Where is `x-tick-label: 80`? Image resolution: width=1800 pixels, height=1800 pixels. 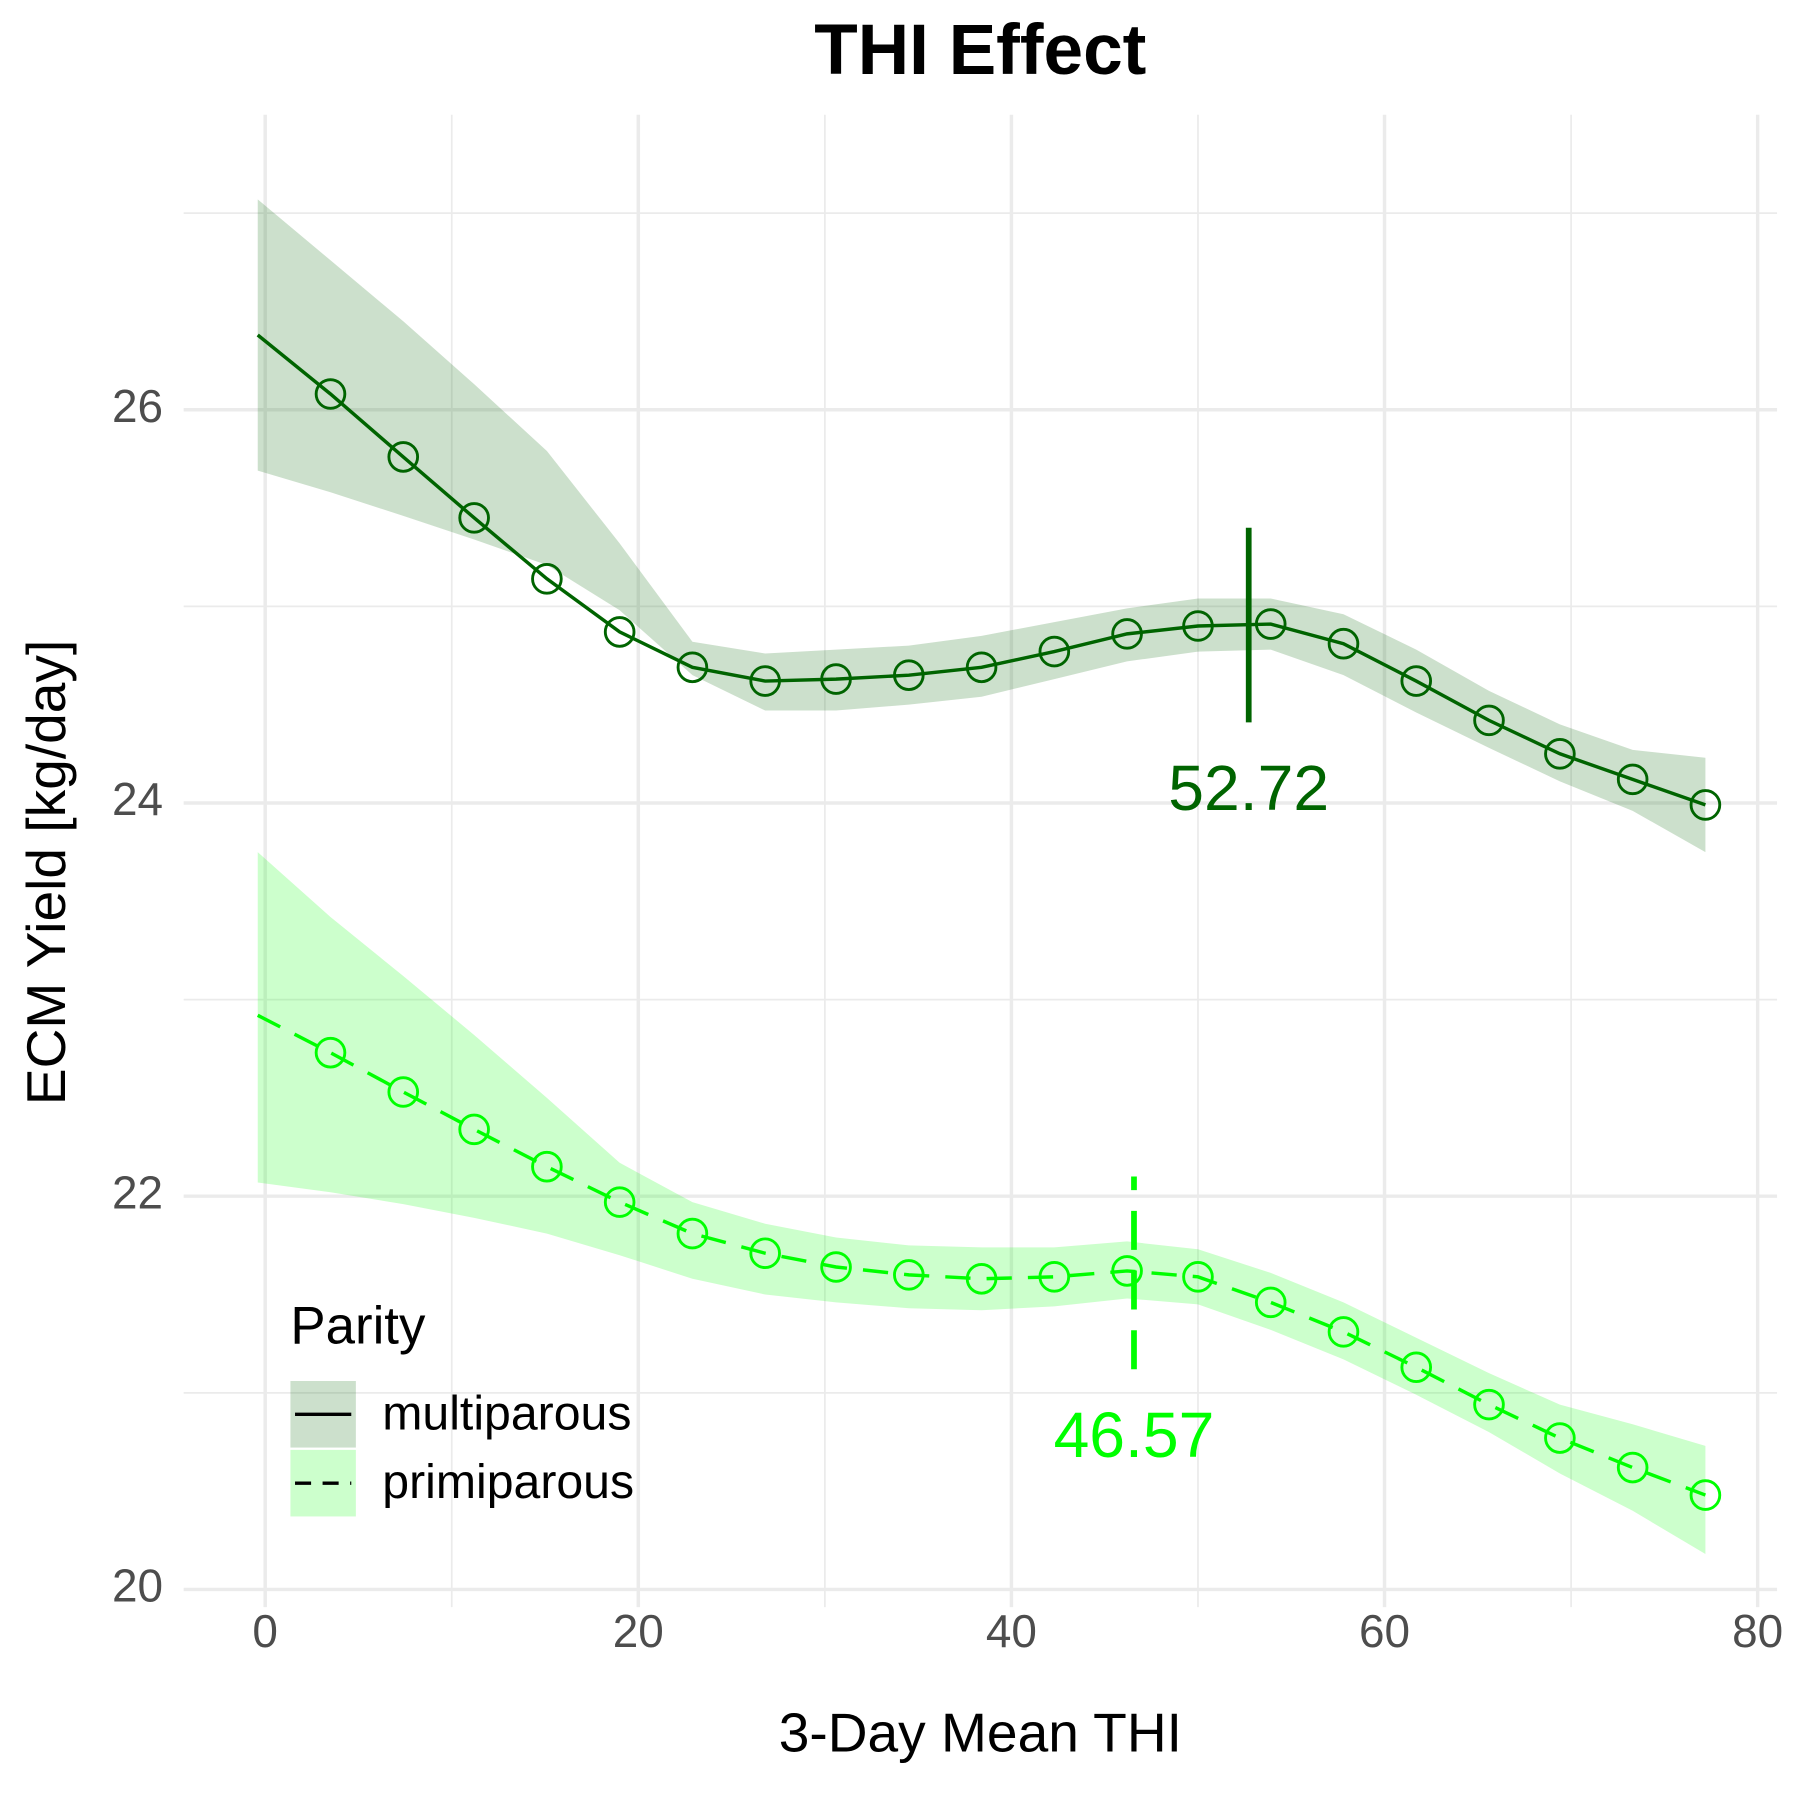
x-tick-label: 80 is located at coordinates (1757, 1631).